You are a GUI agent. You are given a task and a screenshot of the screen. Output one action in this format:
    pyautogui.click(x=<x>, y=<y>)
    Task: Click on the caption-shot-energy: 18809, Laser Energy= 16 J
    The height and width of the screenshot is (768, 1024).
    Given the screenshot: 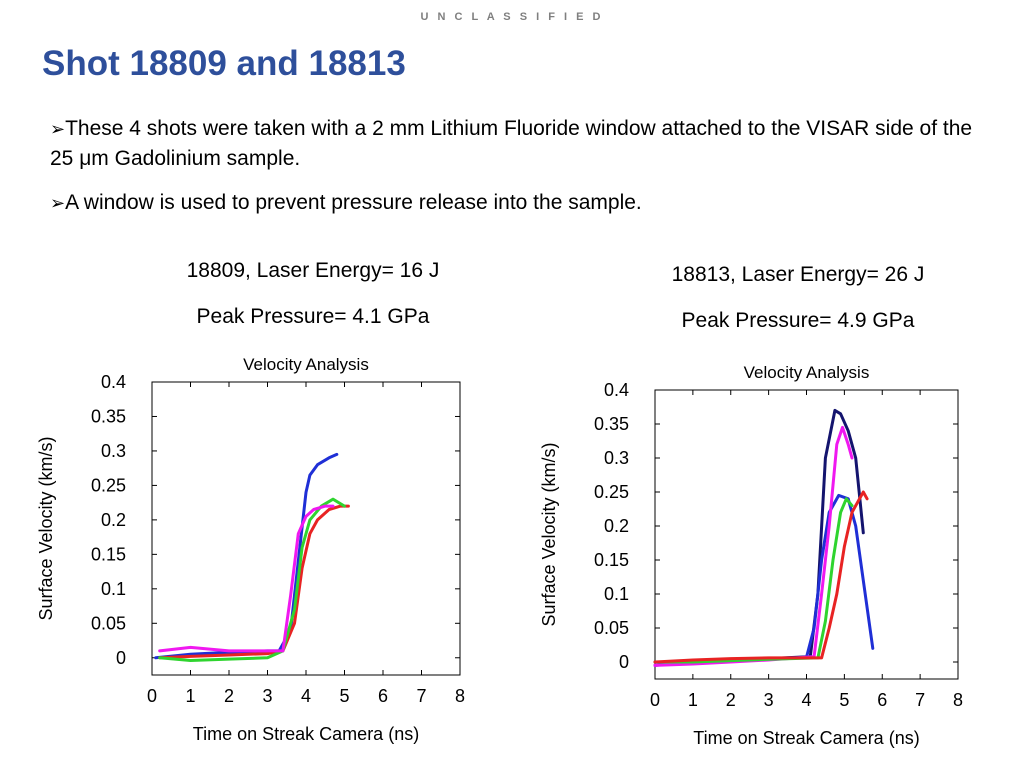 What is the action you would take?
    pyautogui.click(x=313, y=270)
    